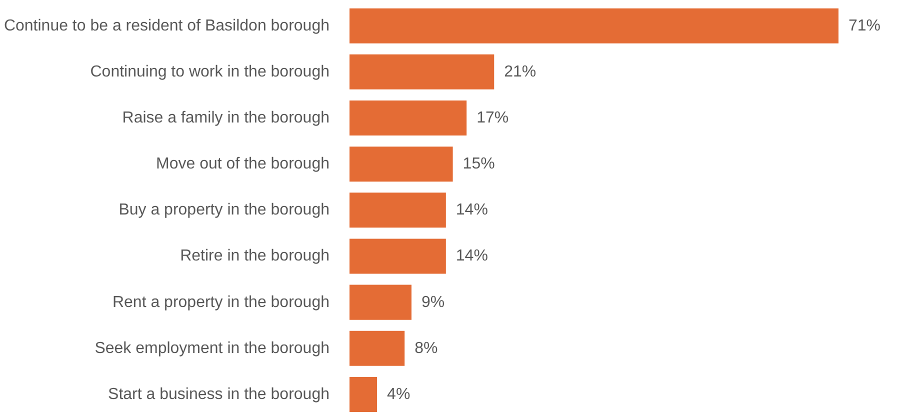  I want to click on y-tick-label: Continue to be a resident of Basildon borough, so click(167, 25).